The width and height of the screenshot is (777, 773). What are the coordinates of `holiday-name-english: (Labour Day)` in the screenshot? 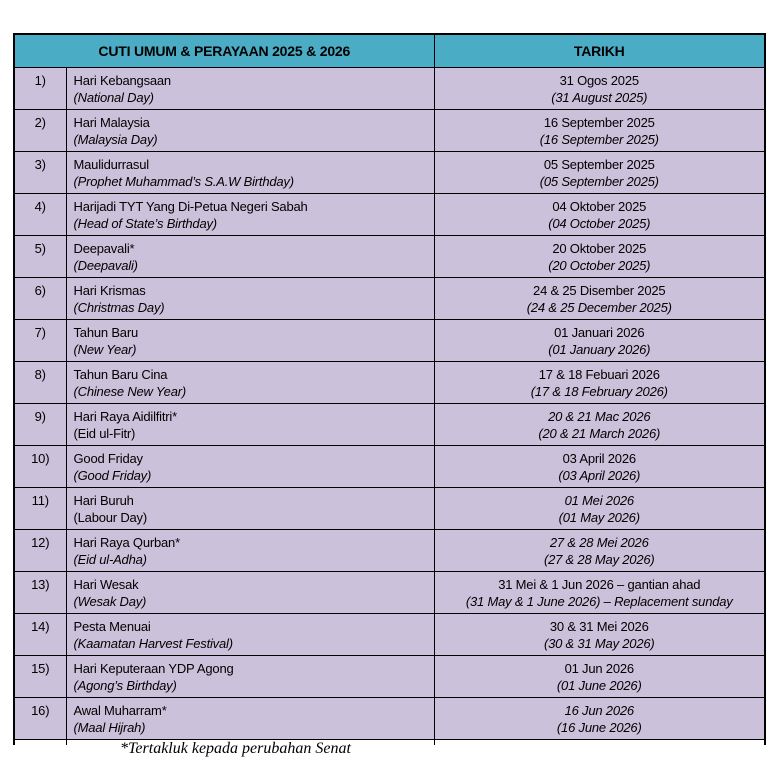 It's located at (110, 517).